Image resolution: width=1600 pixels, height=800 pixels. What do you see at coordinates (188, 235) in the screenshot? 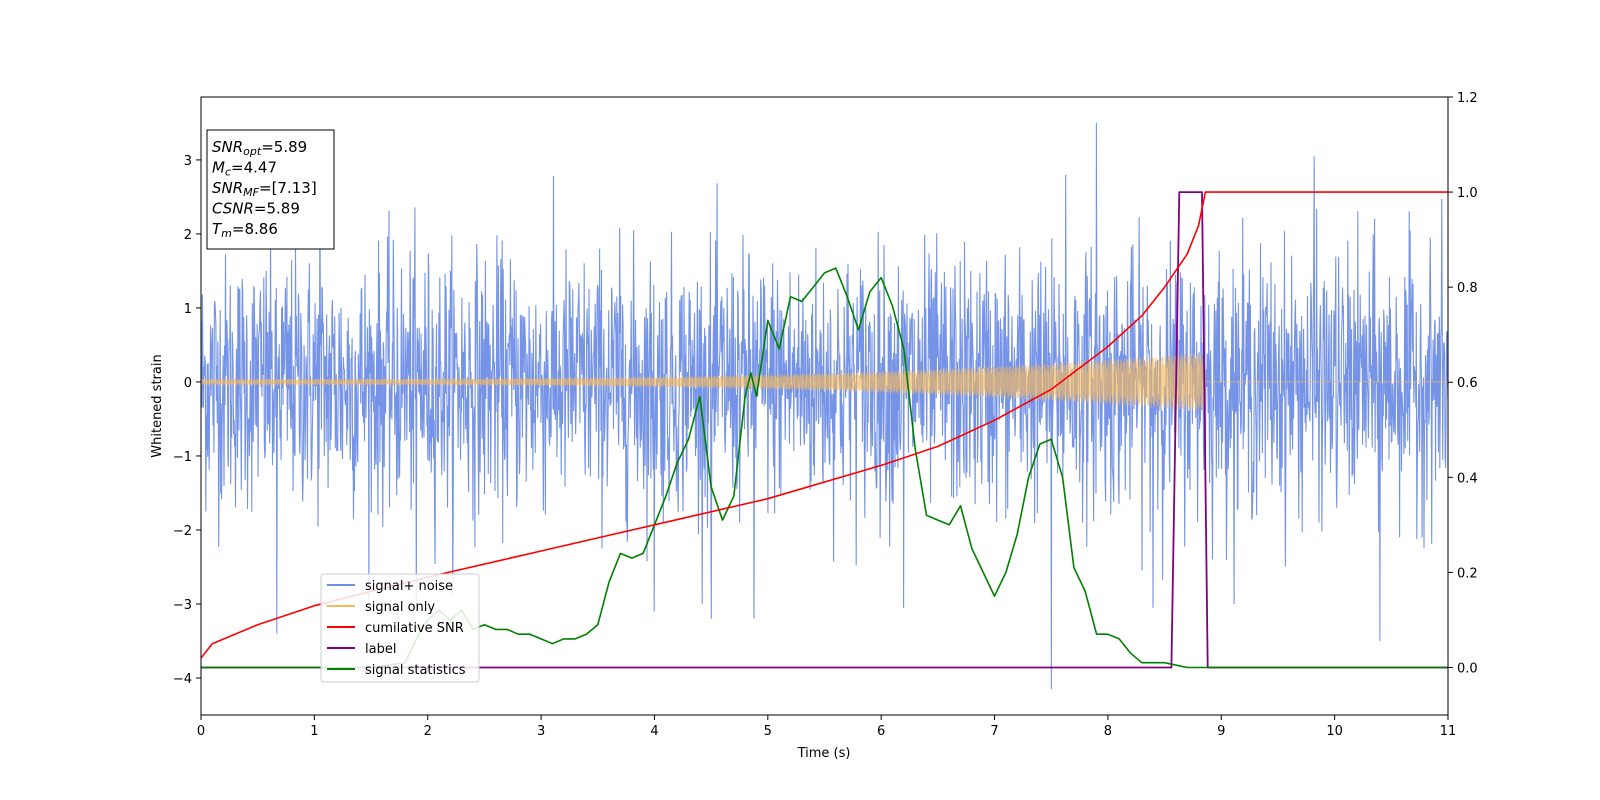
I see `y-tick-label: 2` at bounding box center [188, 235].